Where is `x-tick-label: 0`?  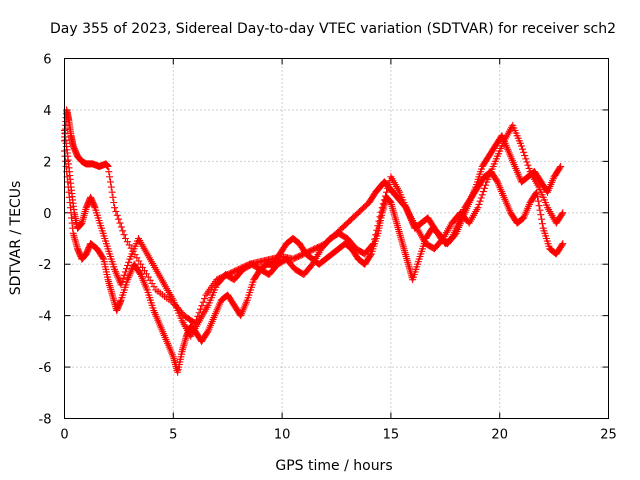 x-tick-label: 0 is located at coordinates (64, 435).